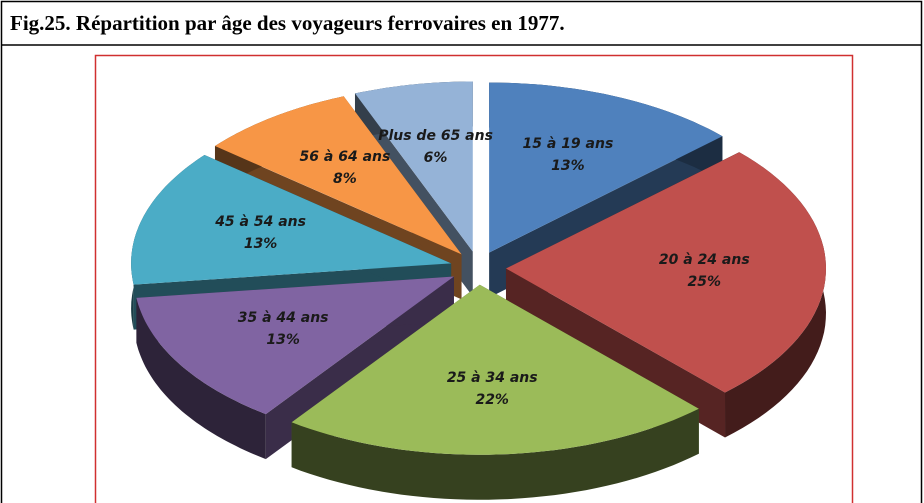 This screenshot has height=503, width=924. I want to click on slice-value-label: 22%, so click(492, 400).